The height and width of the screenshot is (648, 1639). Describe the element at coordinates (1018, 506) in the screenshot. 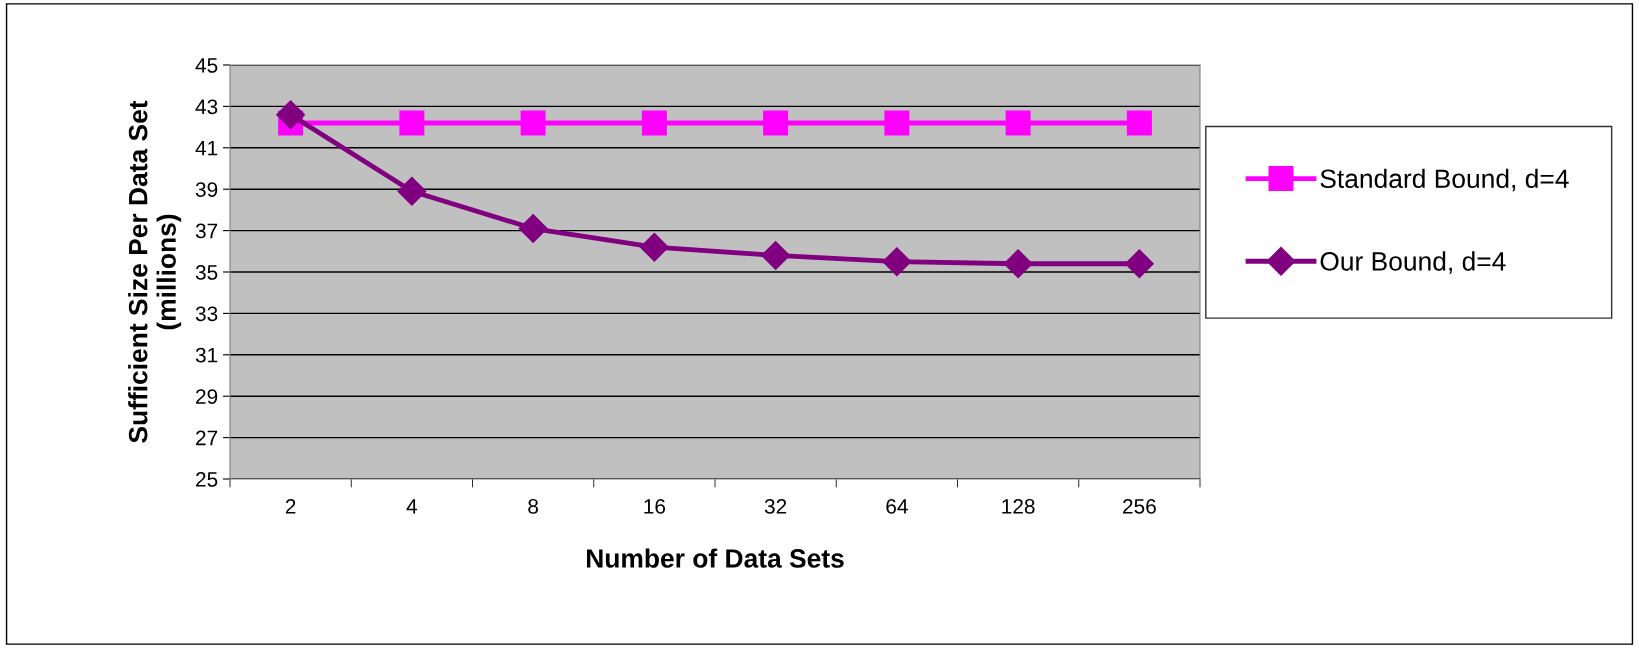

I see `x-tick-label: 128` at that location.